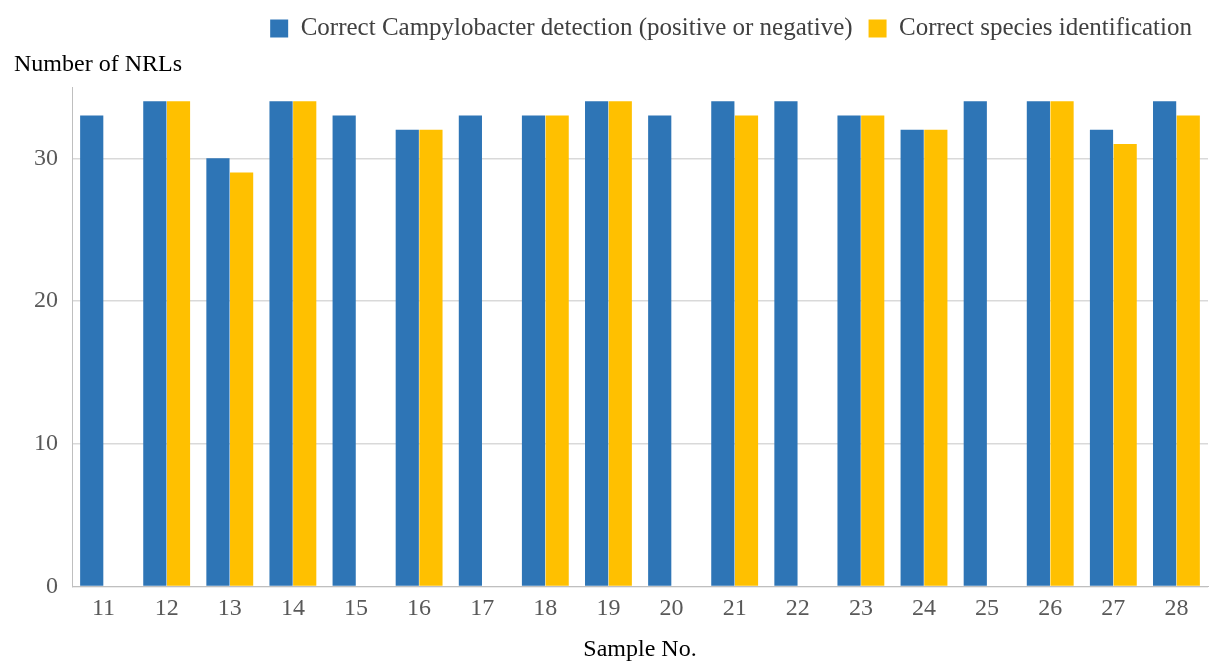 This screenshot has width=1218, height=668. Describe the element at coordinates (46, 299) in the screenshot. I see `y-tick-label: 20` at that location.